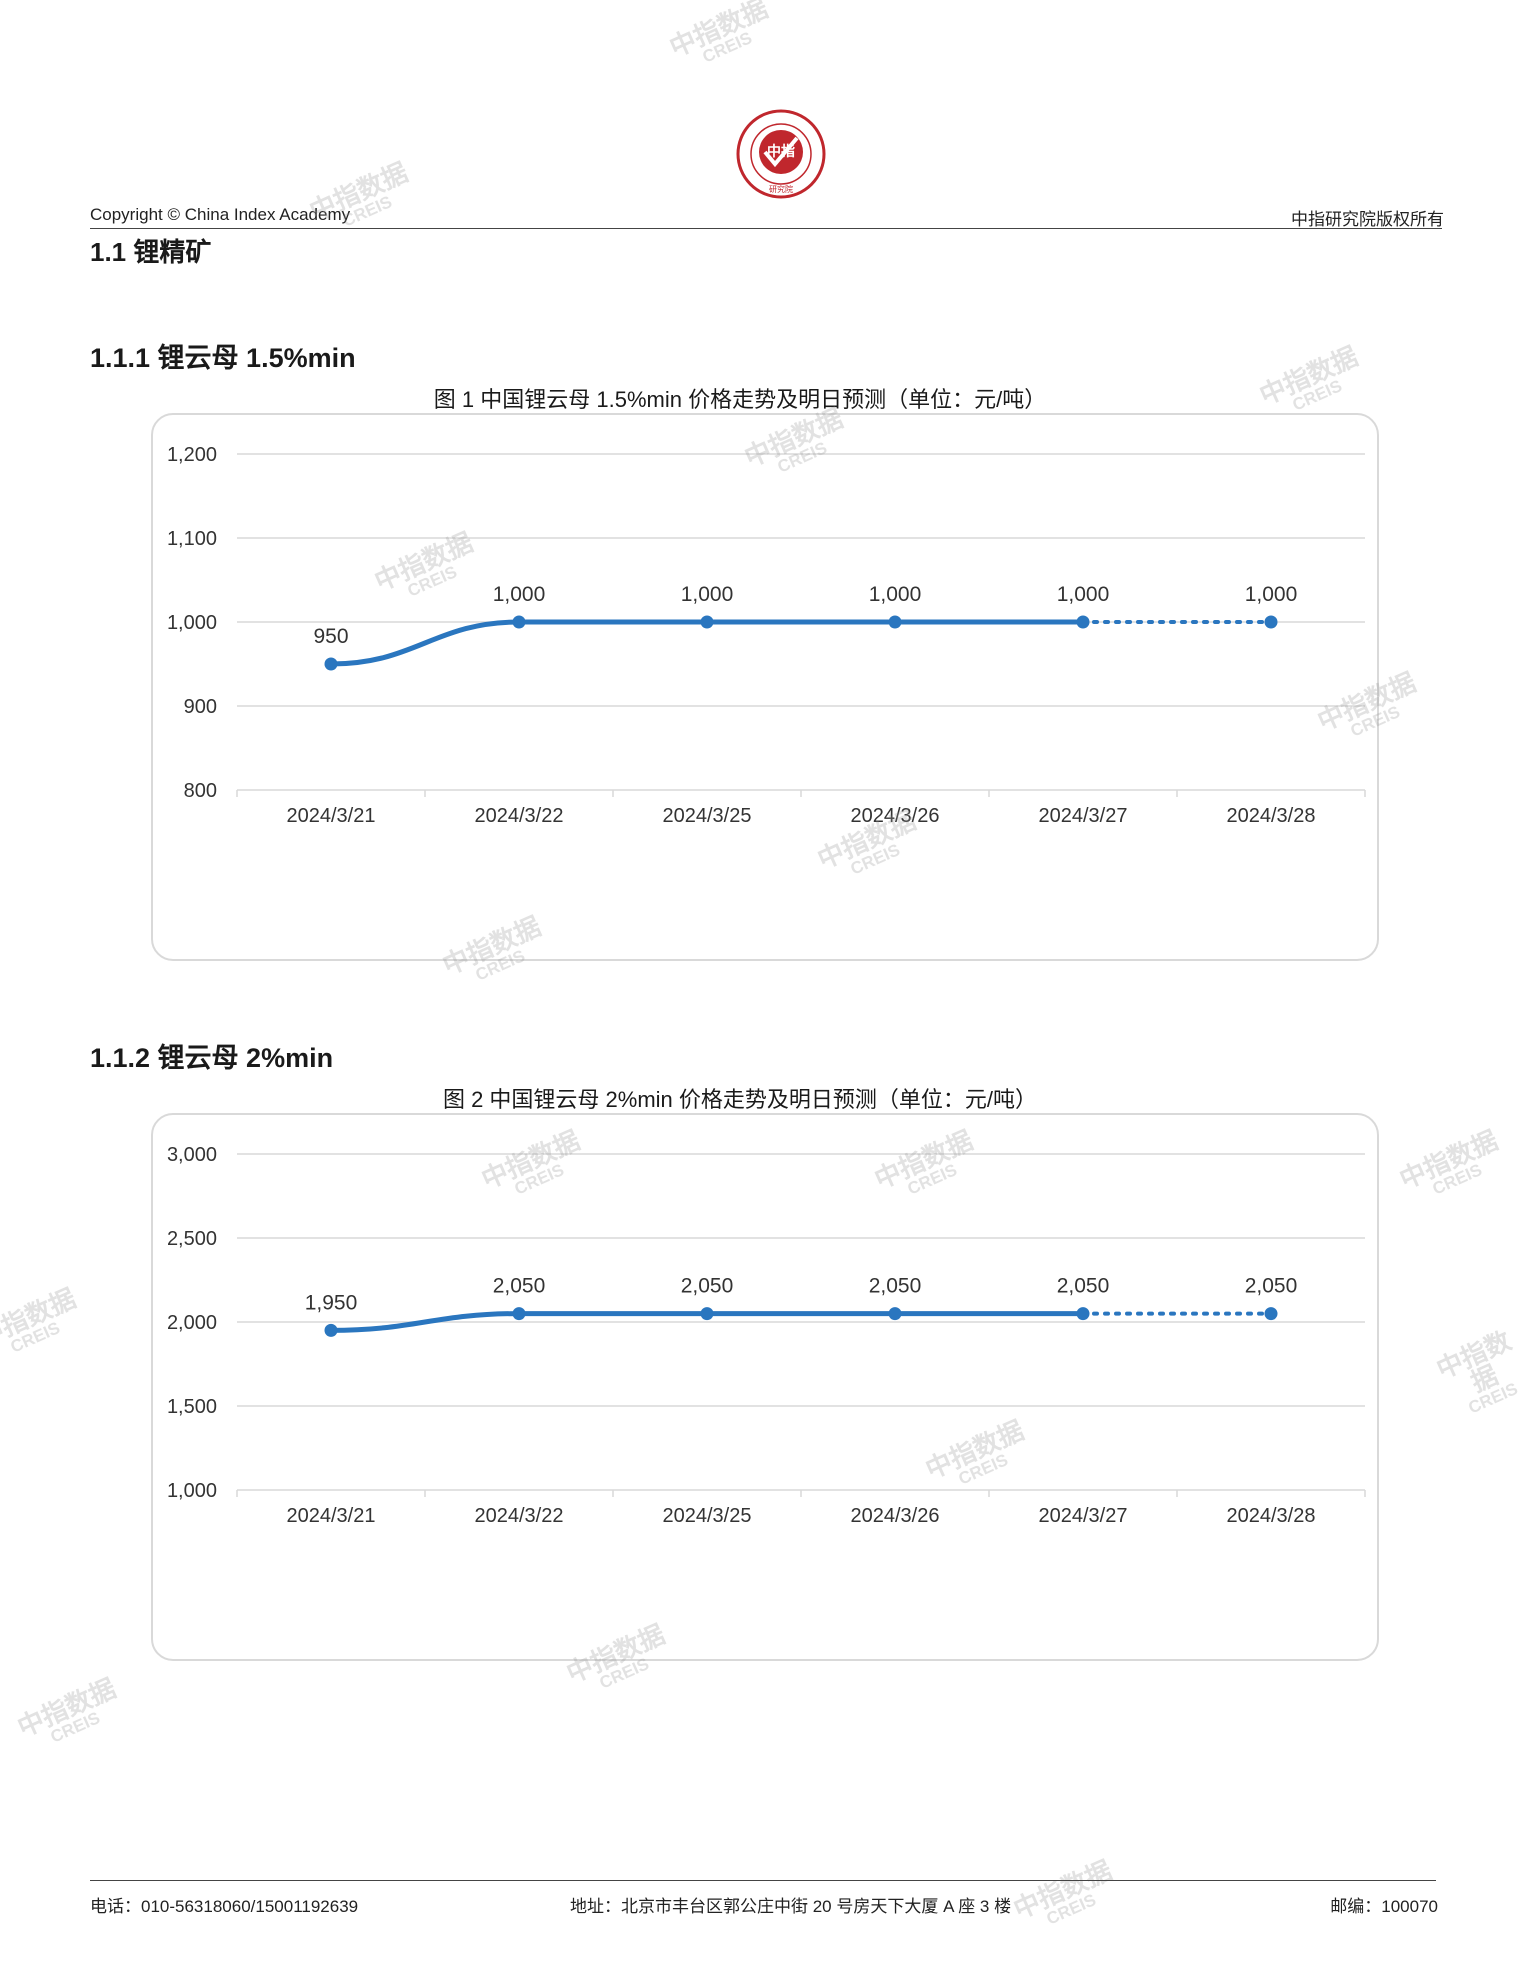 The image size is (1530, 1980). Describe the element at coordinates (763, 1880) in the screenshot. I see `footer-divider` at that location.